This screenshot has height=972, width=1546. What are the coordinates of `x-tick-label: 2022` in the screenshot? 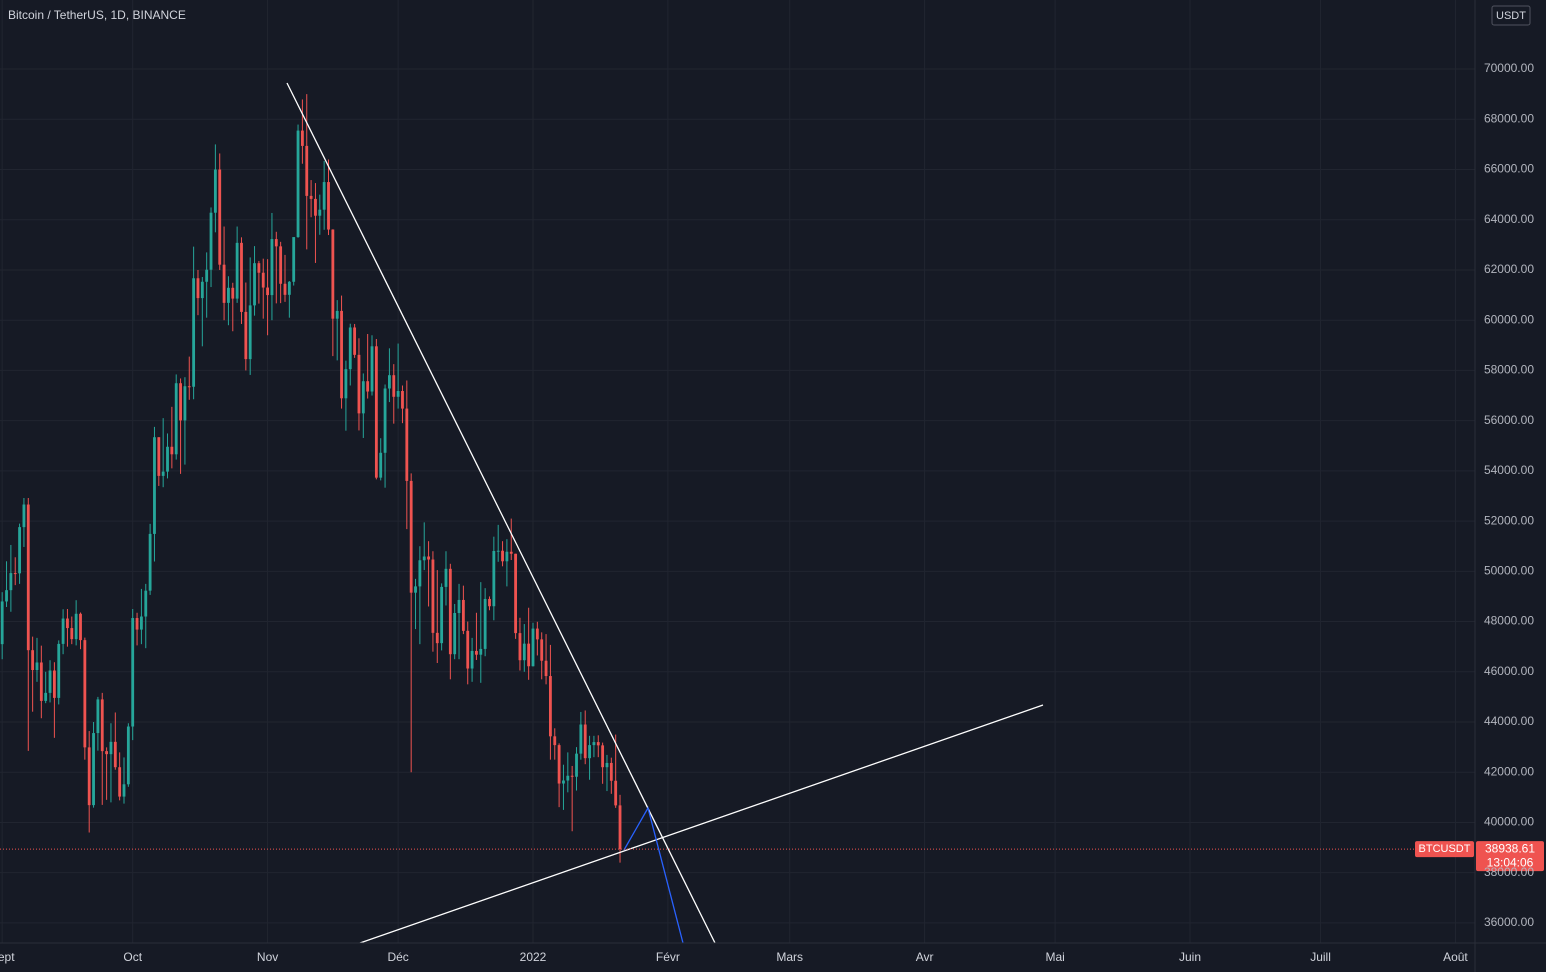 It's located at (533, 957).